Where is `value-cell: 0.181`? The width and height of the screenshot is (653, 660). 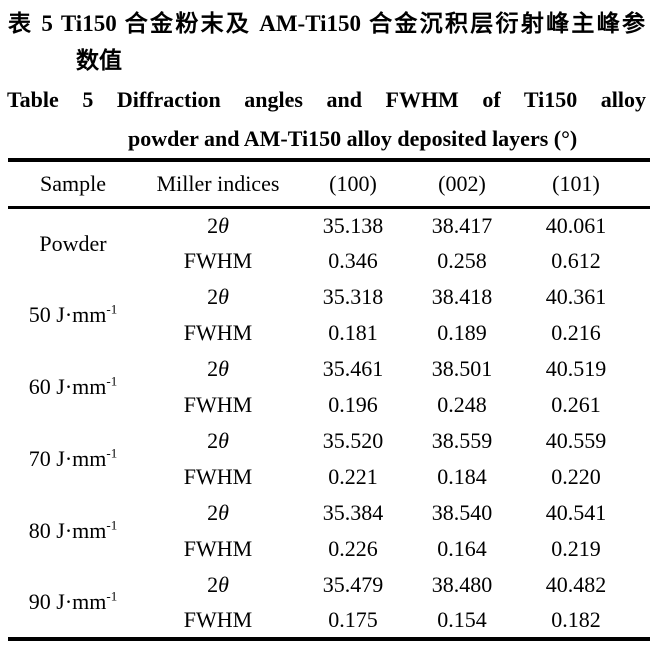
value-cell: 0.181 is located at coordinates (353, 332).